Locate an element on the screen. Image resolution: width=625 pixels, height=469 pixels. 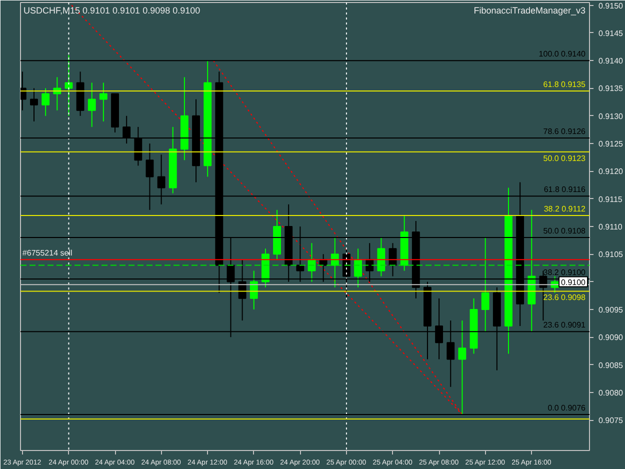
y-tick-label: 0.9145 is located at coordinates (611, 33).